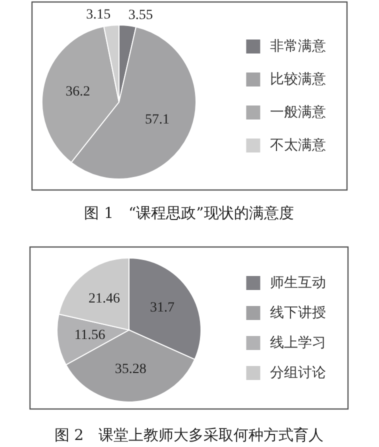 The width and height of the screenshot is (379, 447). What do you see at coordinates (130, 369) in the screenshot?
I see `data-label: 35.28` at bounding box center [130, 369].